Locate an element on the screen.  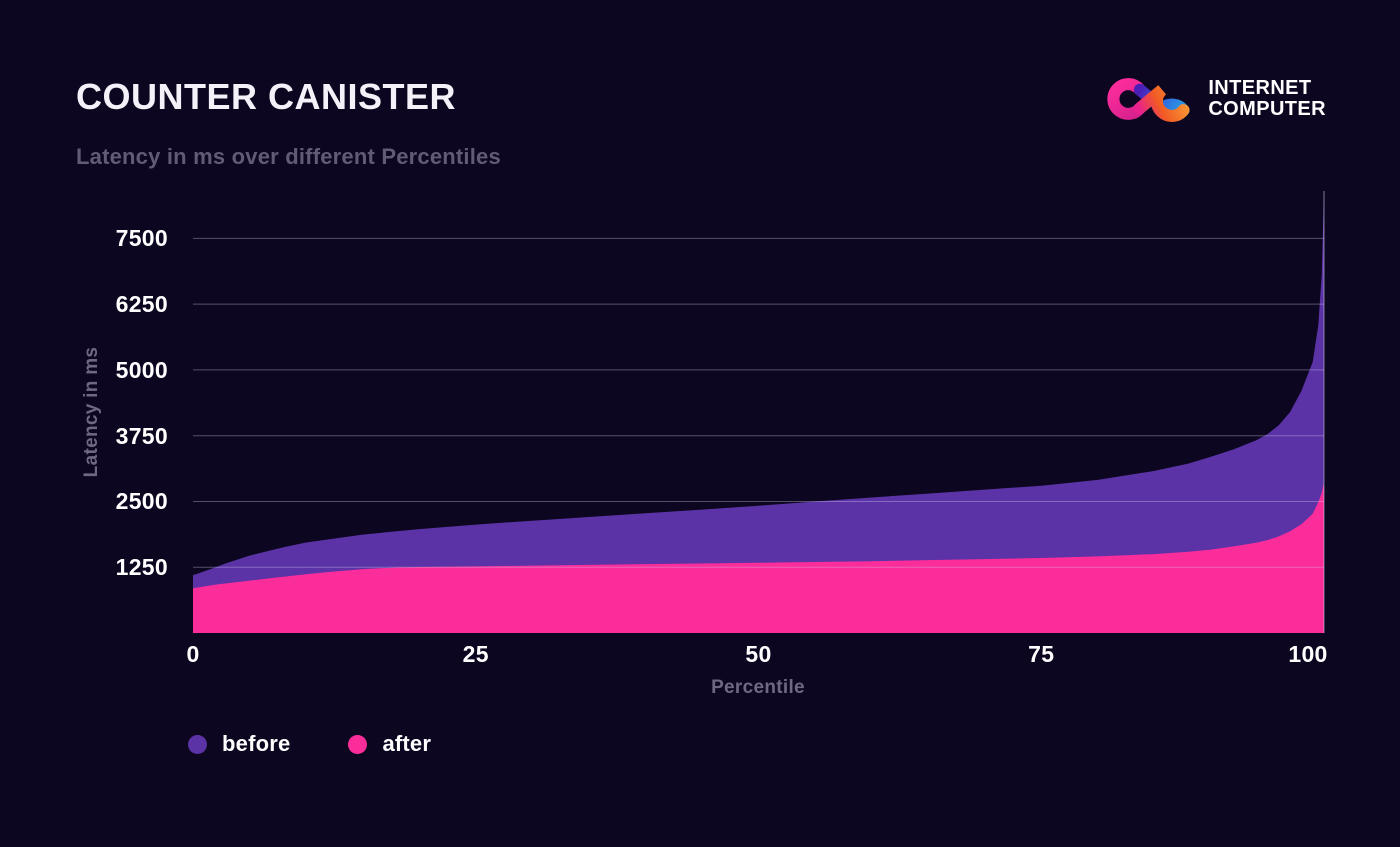
chart-subtitle: Latency in ms over different Percentiles is located at coordinates (288, 156).